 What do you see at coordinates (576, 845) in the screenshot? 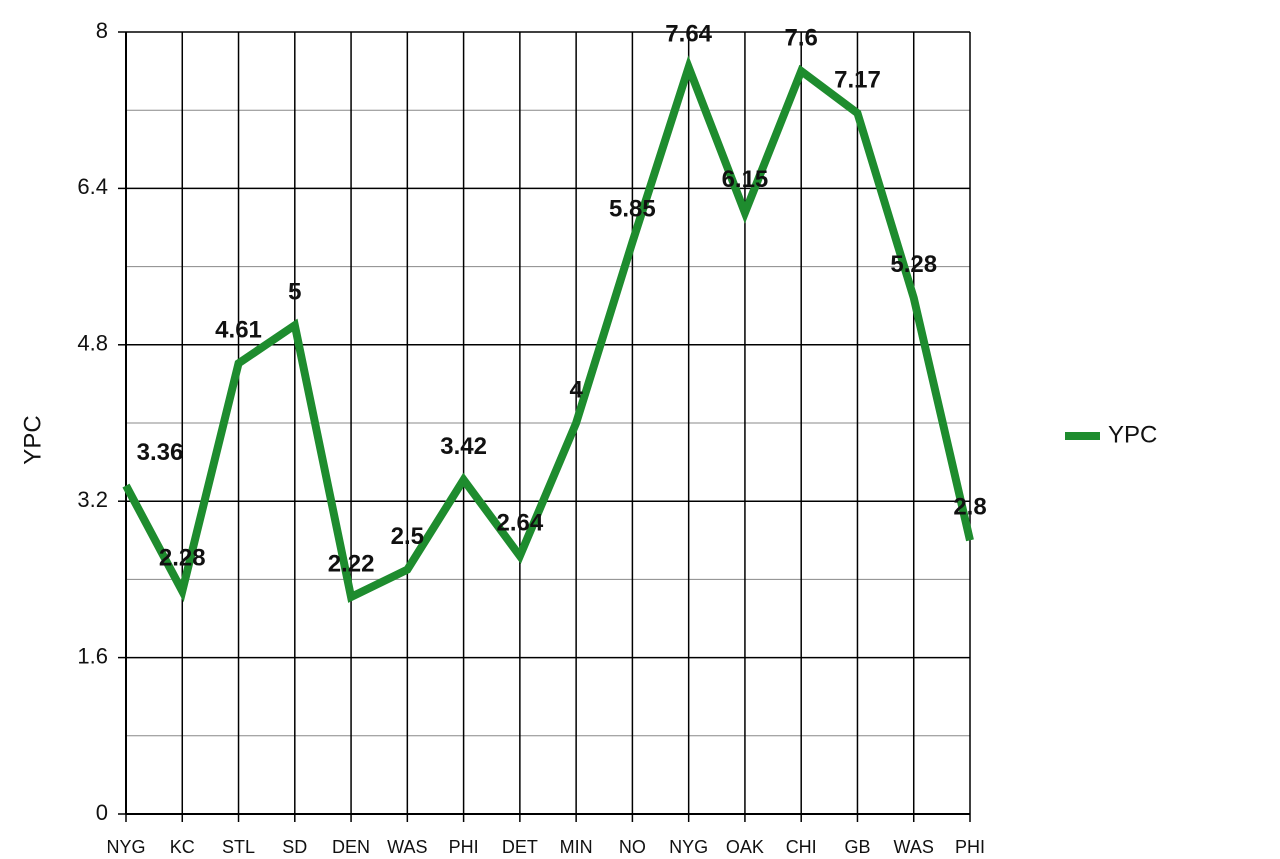
I see `x-tick-label: MIN` at bounding box center [576, 845].